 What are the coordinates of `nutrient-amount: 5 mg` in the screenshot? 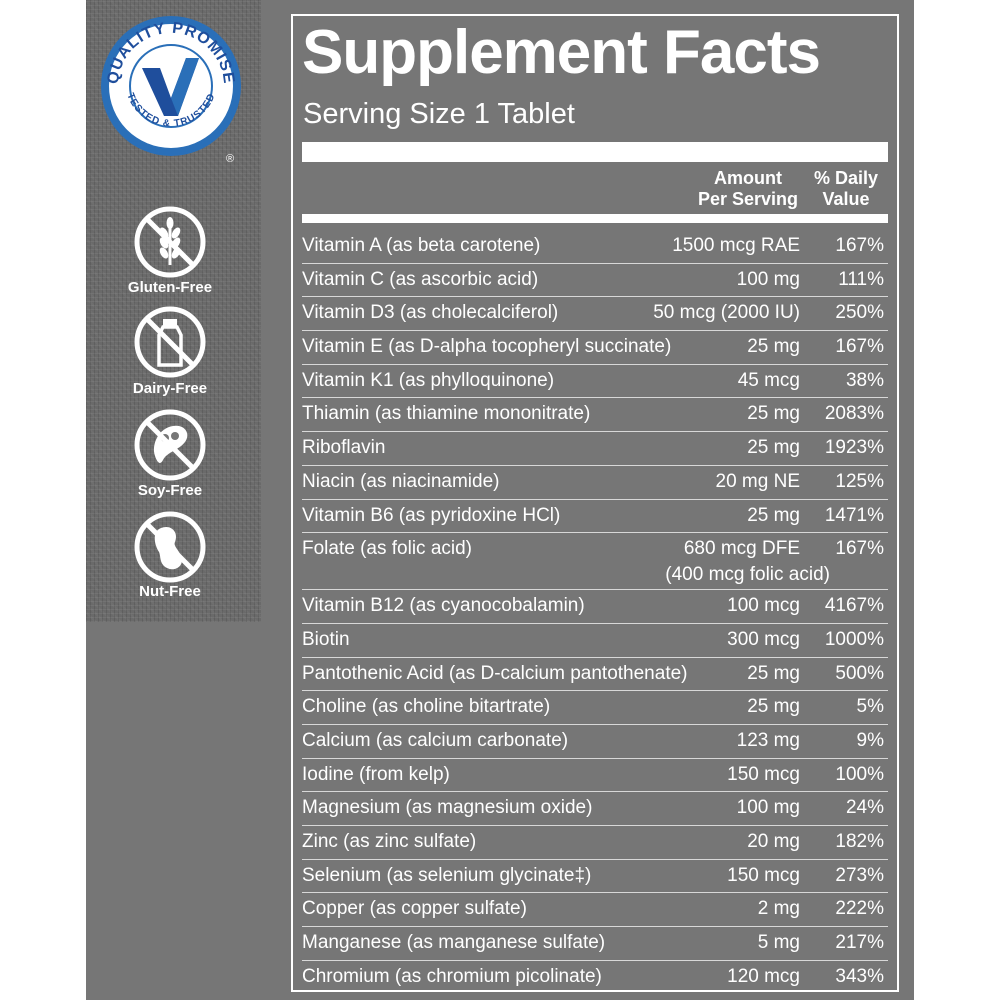 It's located at (778, 943).